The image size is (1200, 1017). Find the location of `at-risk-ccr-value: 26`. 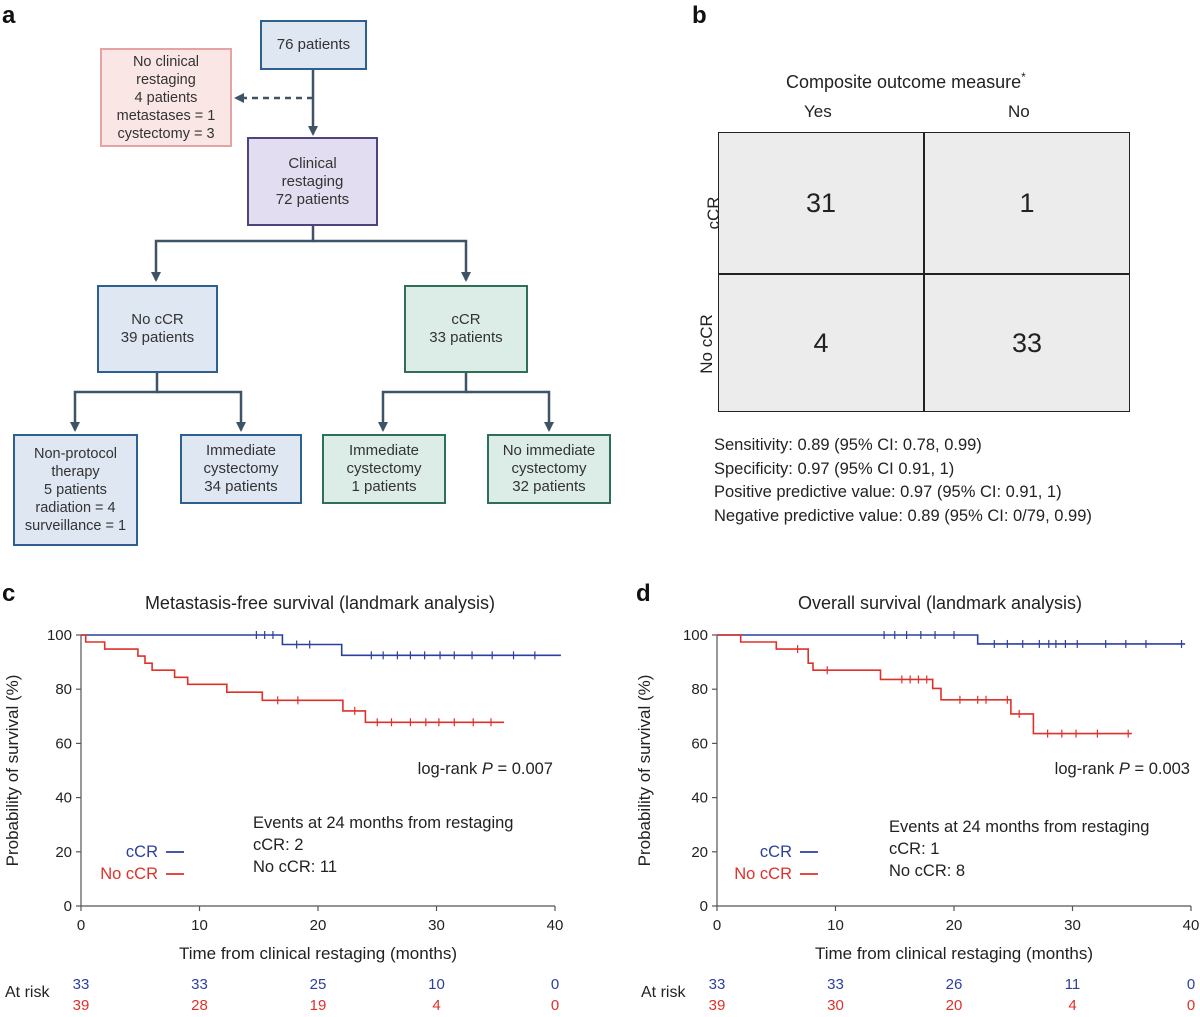

at-risk-ccr-value: 26 is located at coordinates (954, 984).